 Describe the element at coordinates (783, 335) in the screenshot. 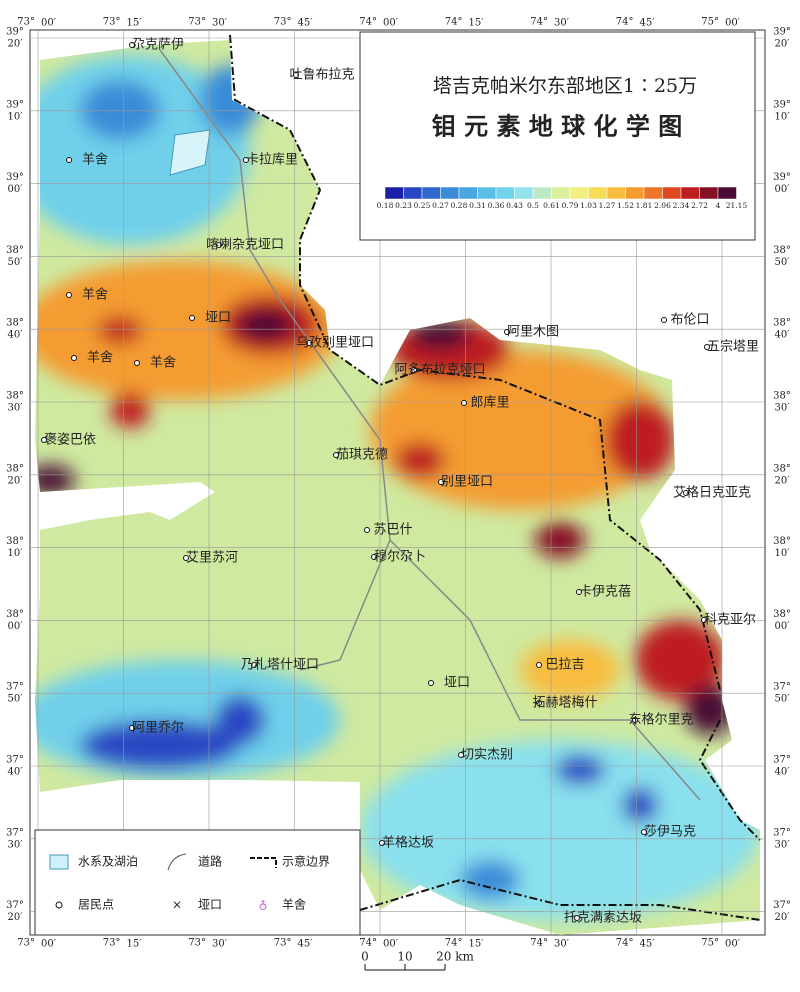

I see `lat-label: 40′` at that location.